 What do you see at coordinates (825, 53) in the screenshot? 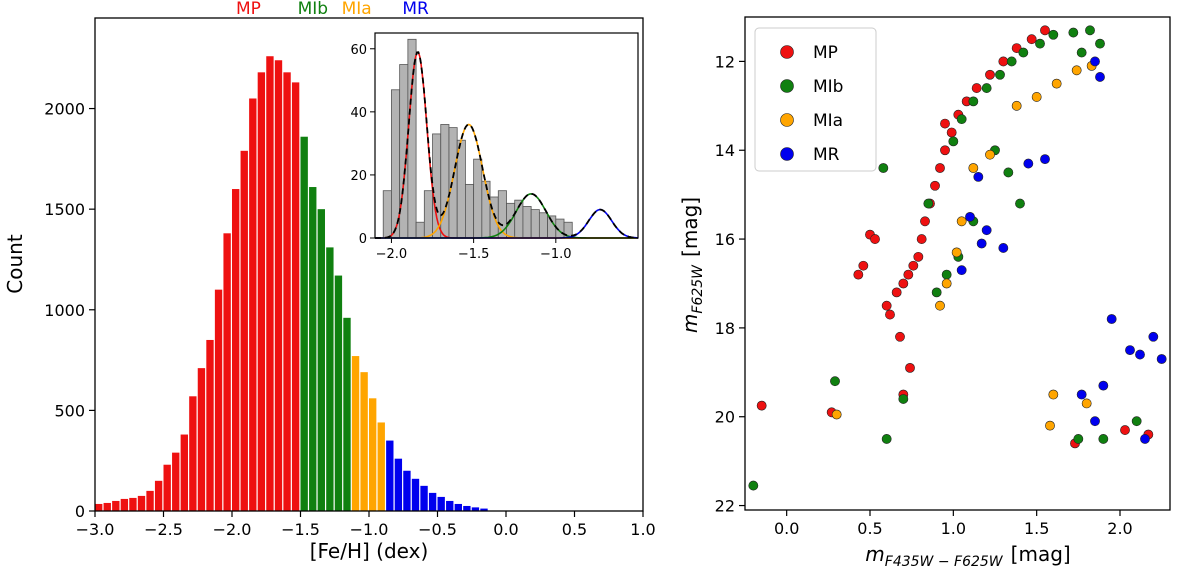
I see `legend-label: MP` at bounding box center [825, 53].